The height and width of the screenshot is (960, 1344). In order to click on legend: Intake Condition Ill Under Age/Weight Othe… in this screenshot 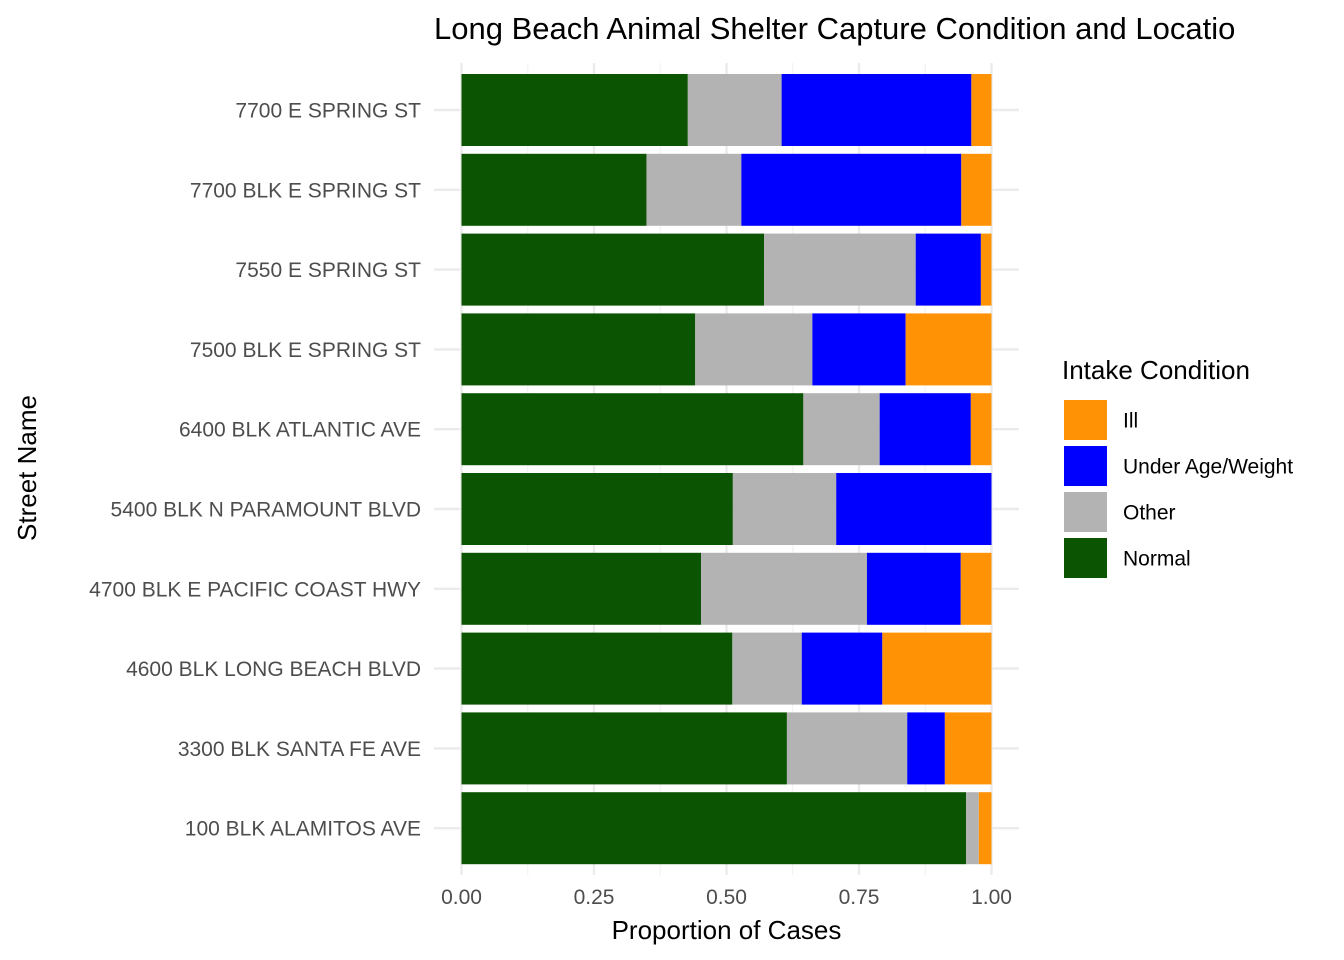, I will do `click(1177, 466)`.